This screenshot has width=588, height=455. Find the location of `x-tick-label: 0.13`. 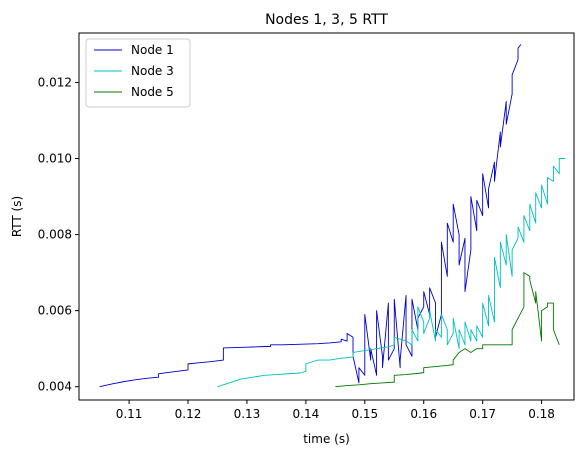

x-tick-label: 0.13 is located at coordinates (247, 414).